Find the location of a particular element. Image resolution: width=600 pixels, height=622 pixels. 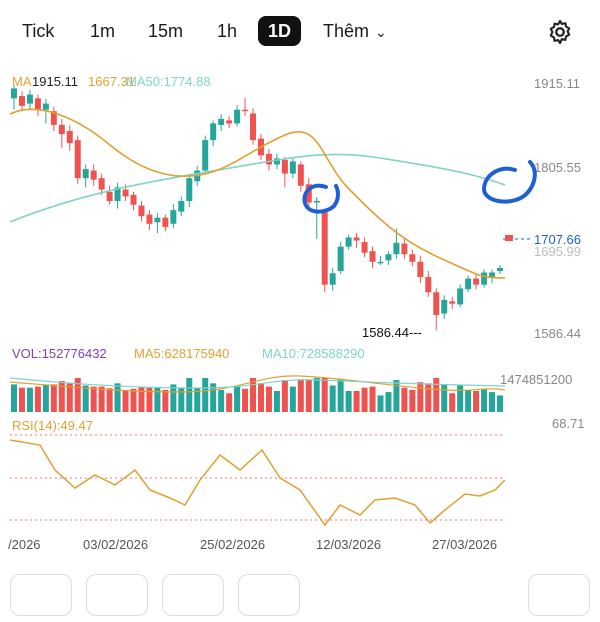

tab-1m: 1m is located at coordinates (103, 31).